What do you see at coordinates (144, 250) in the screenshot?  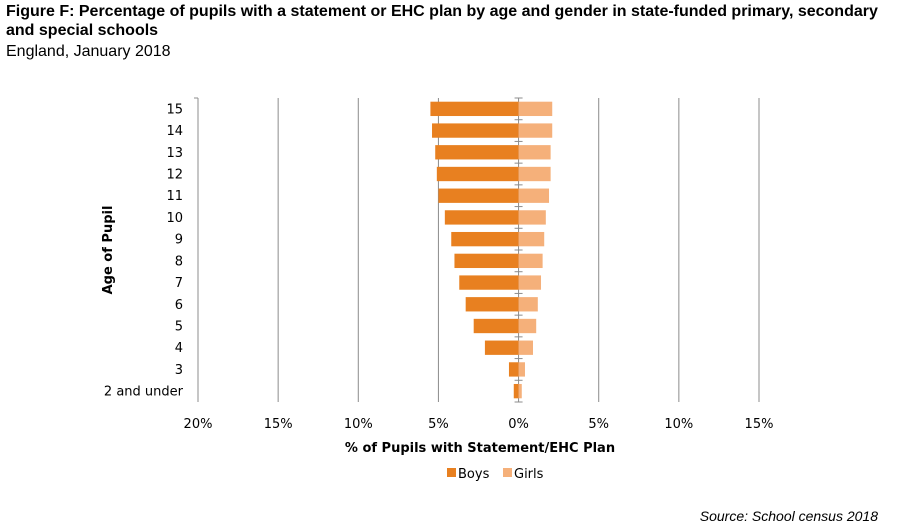 I see `category-labels: 2 and under 3 4 5 6 7 8 9 10 11 12 13 14 15` at bounding box center [144, 250].